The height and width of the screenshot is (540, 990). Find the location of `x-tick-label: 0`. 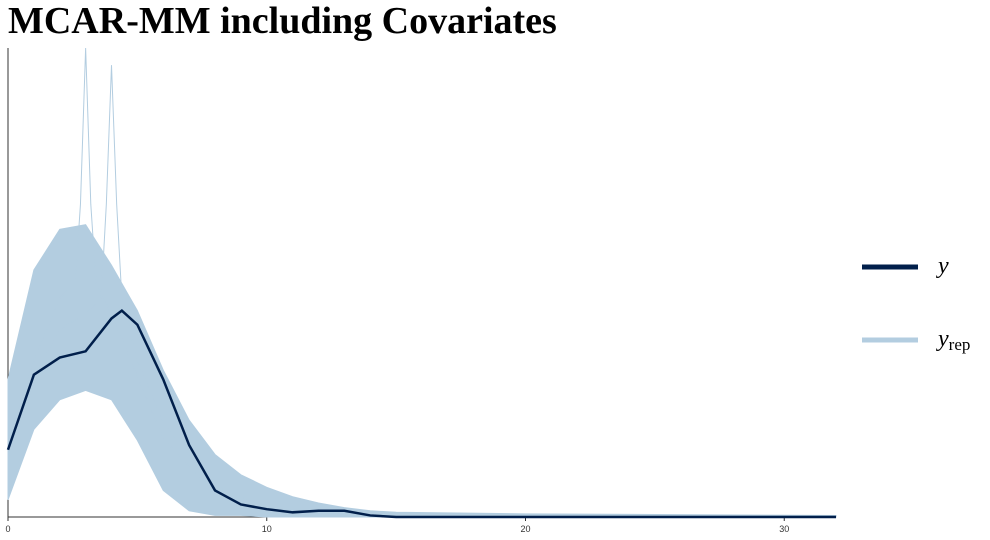

x-tick-label: 0 is located at coordinates (7, 529).